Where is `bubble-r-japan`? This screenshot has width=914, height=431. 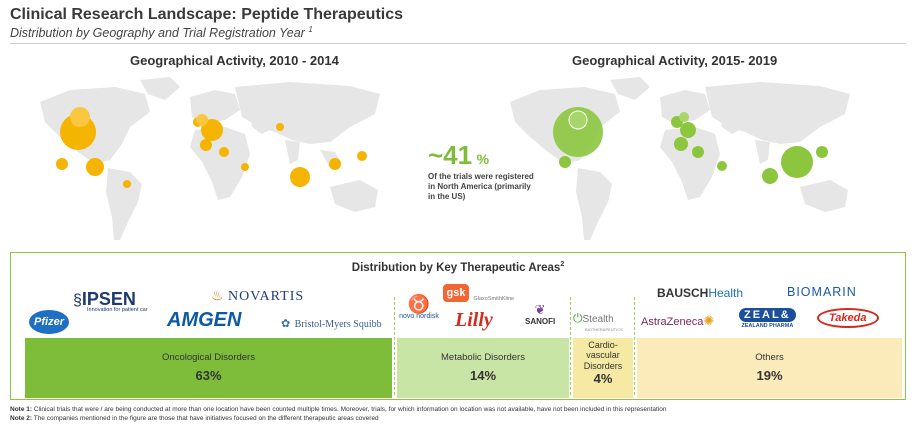
bubble-r-japan is located at coordinates (822, 152).